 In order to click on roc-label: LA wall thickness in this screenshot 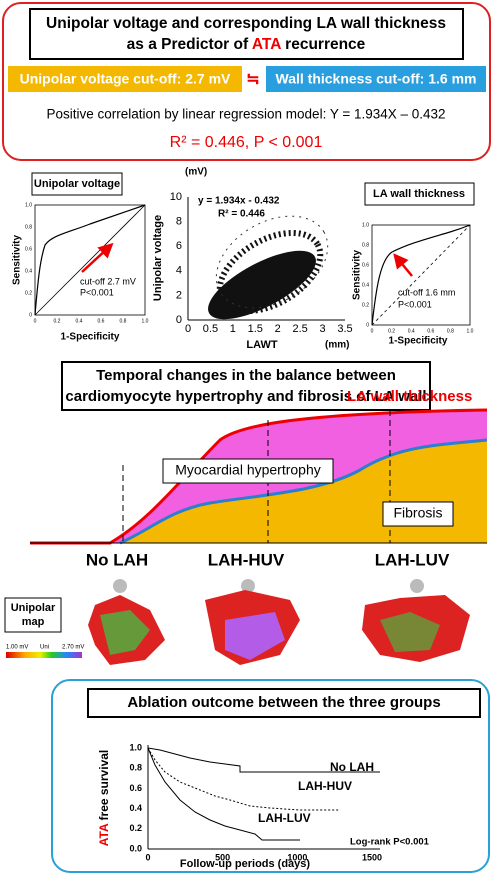, I will do `click(419, 194)`.